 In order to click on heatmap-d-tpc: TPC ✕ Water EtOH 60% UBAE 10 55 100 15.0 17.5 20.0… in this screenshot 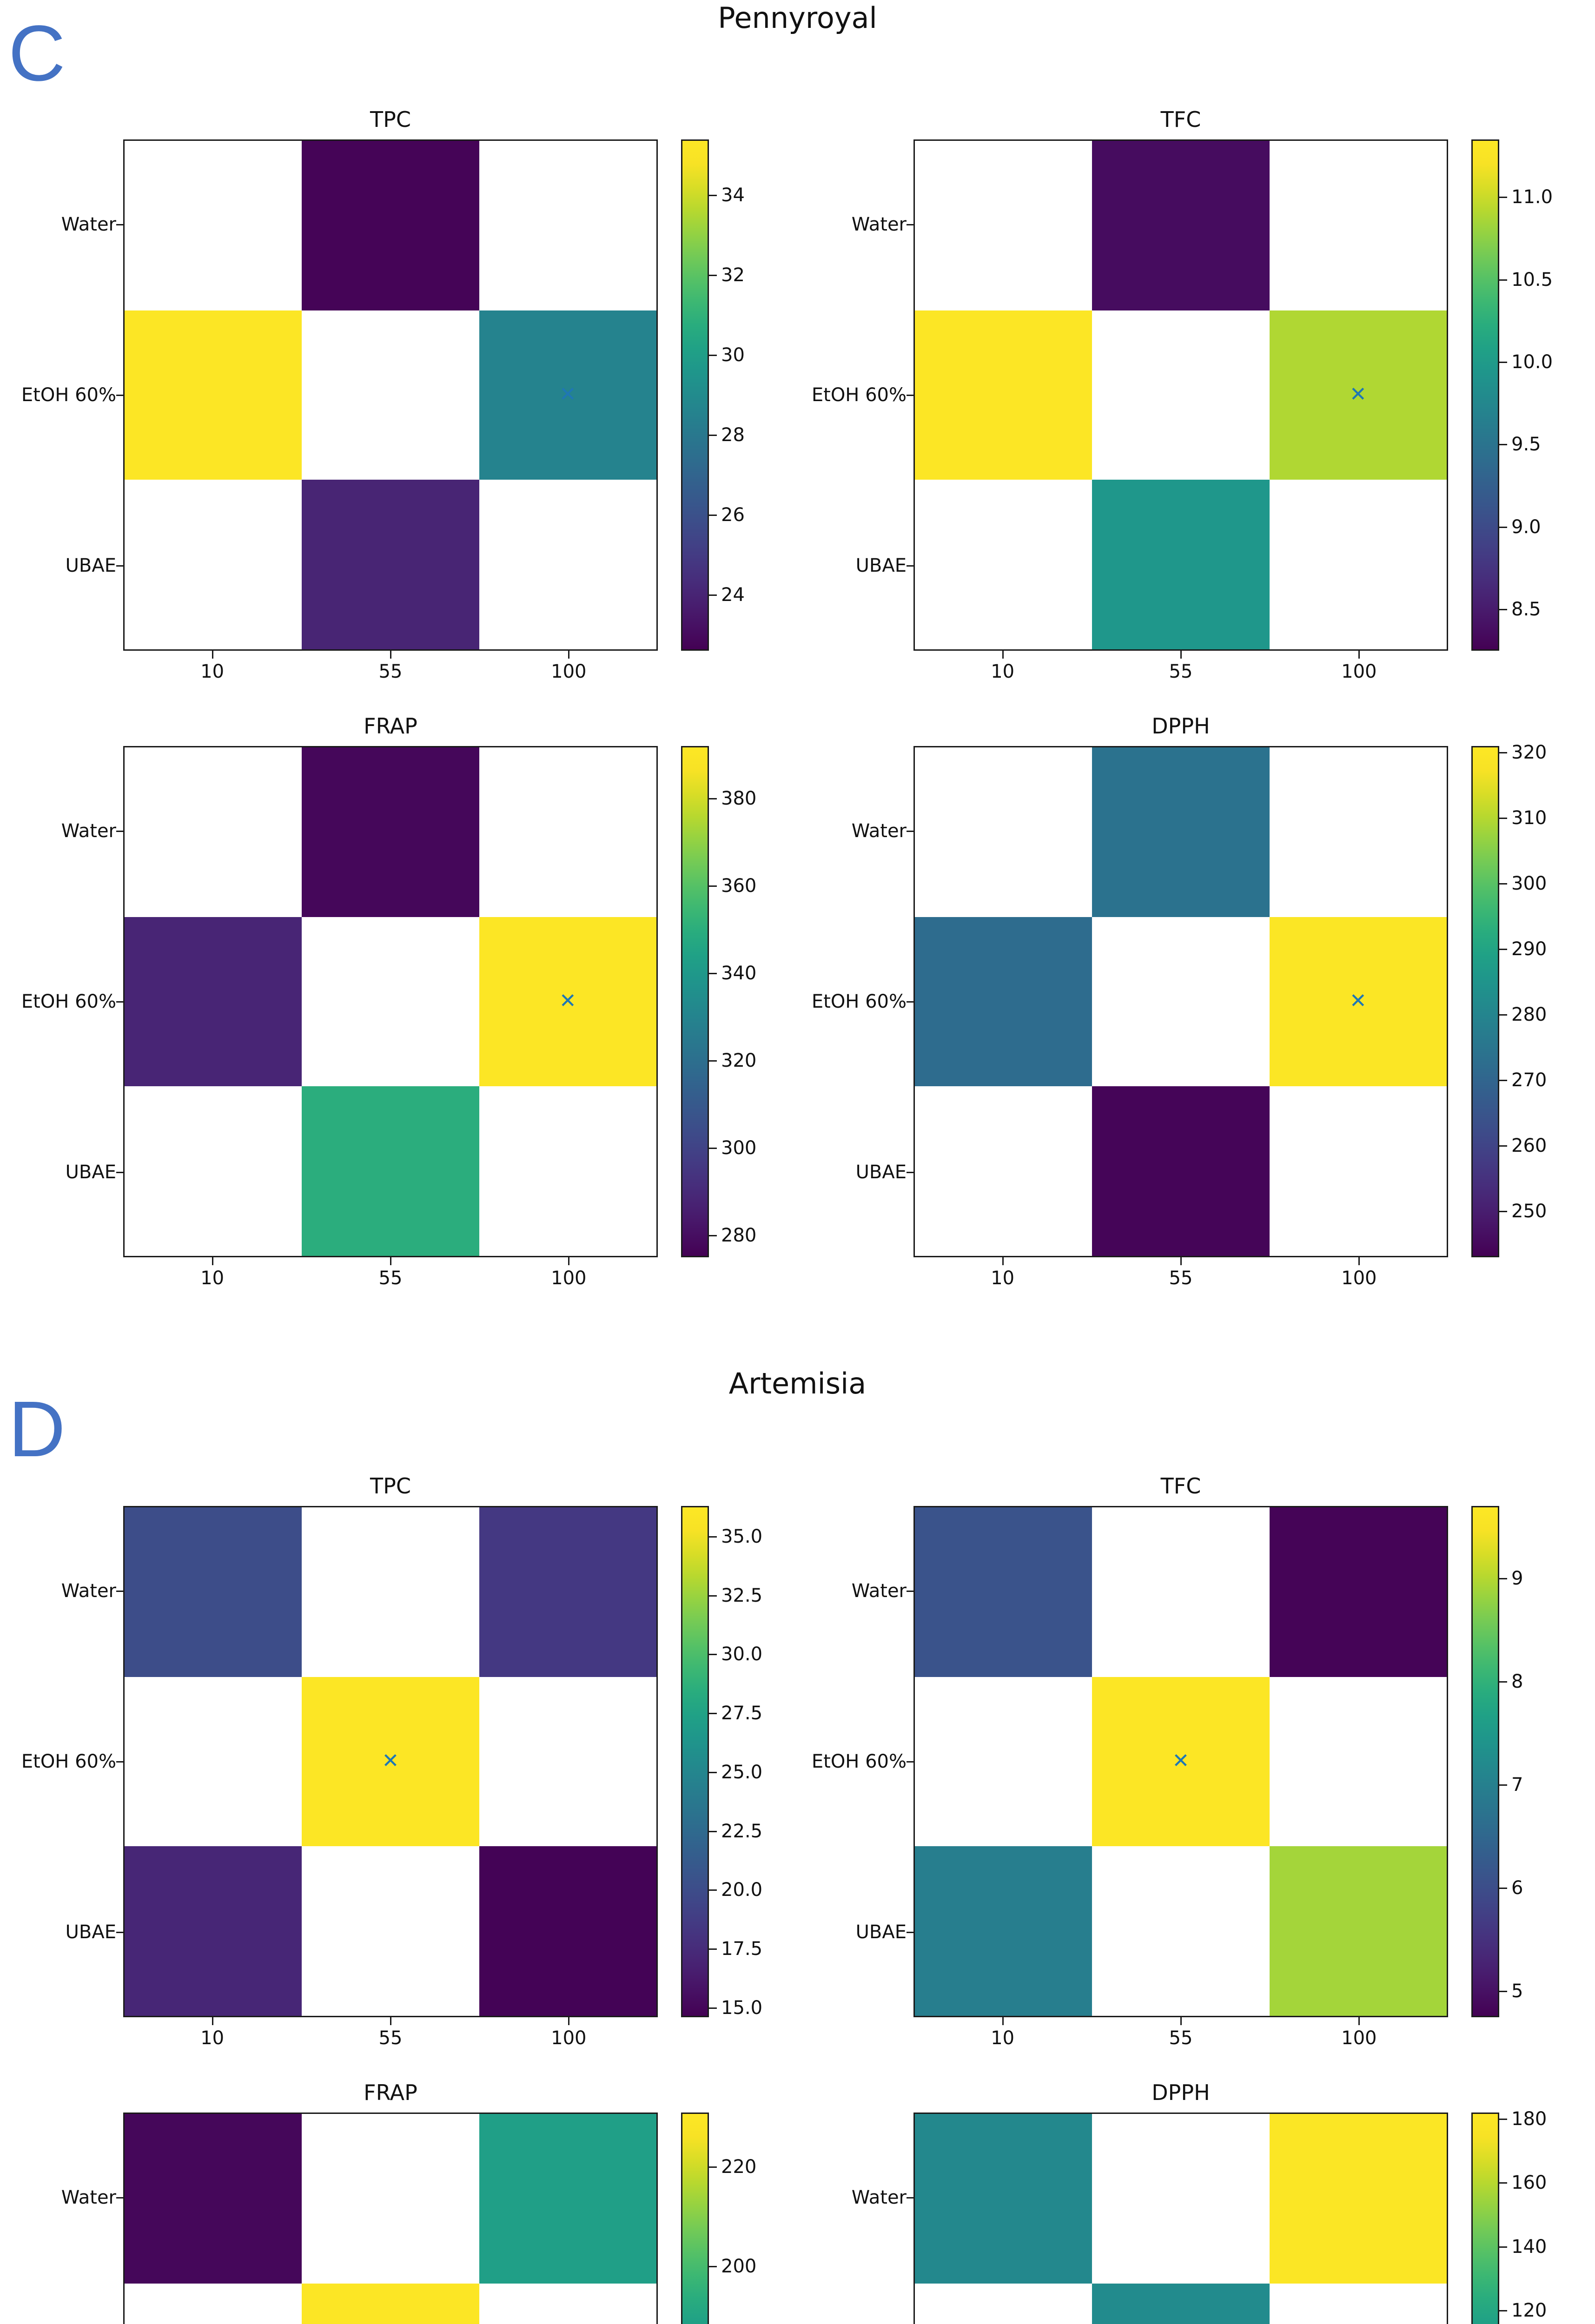, I will do `click(409, 1766)`.